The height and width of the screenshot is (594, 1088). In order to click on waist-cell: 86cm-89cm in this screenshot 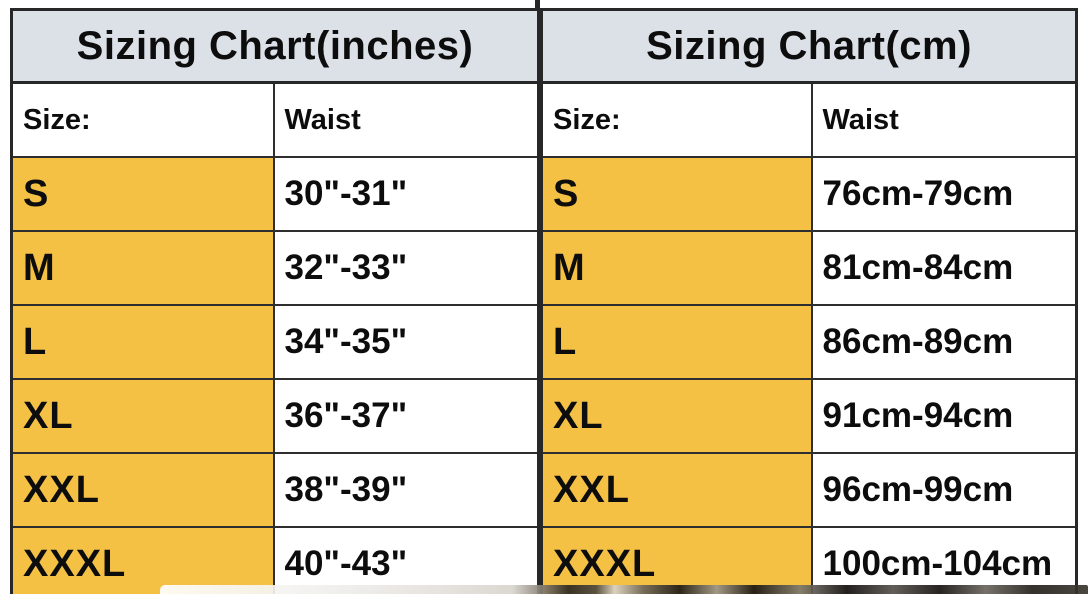, I will do `click(944, 342)`.